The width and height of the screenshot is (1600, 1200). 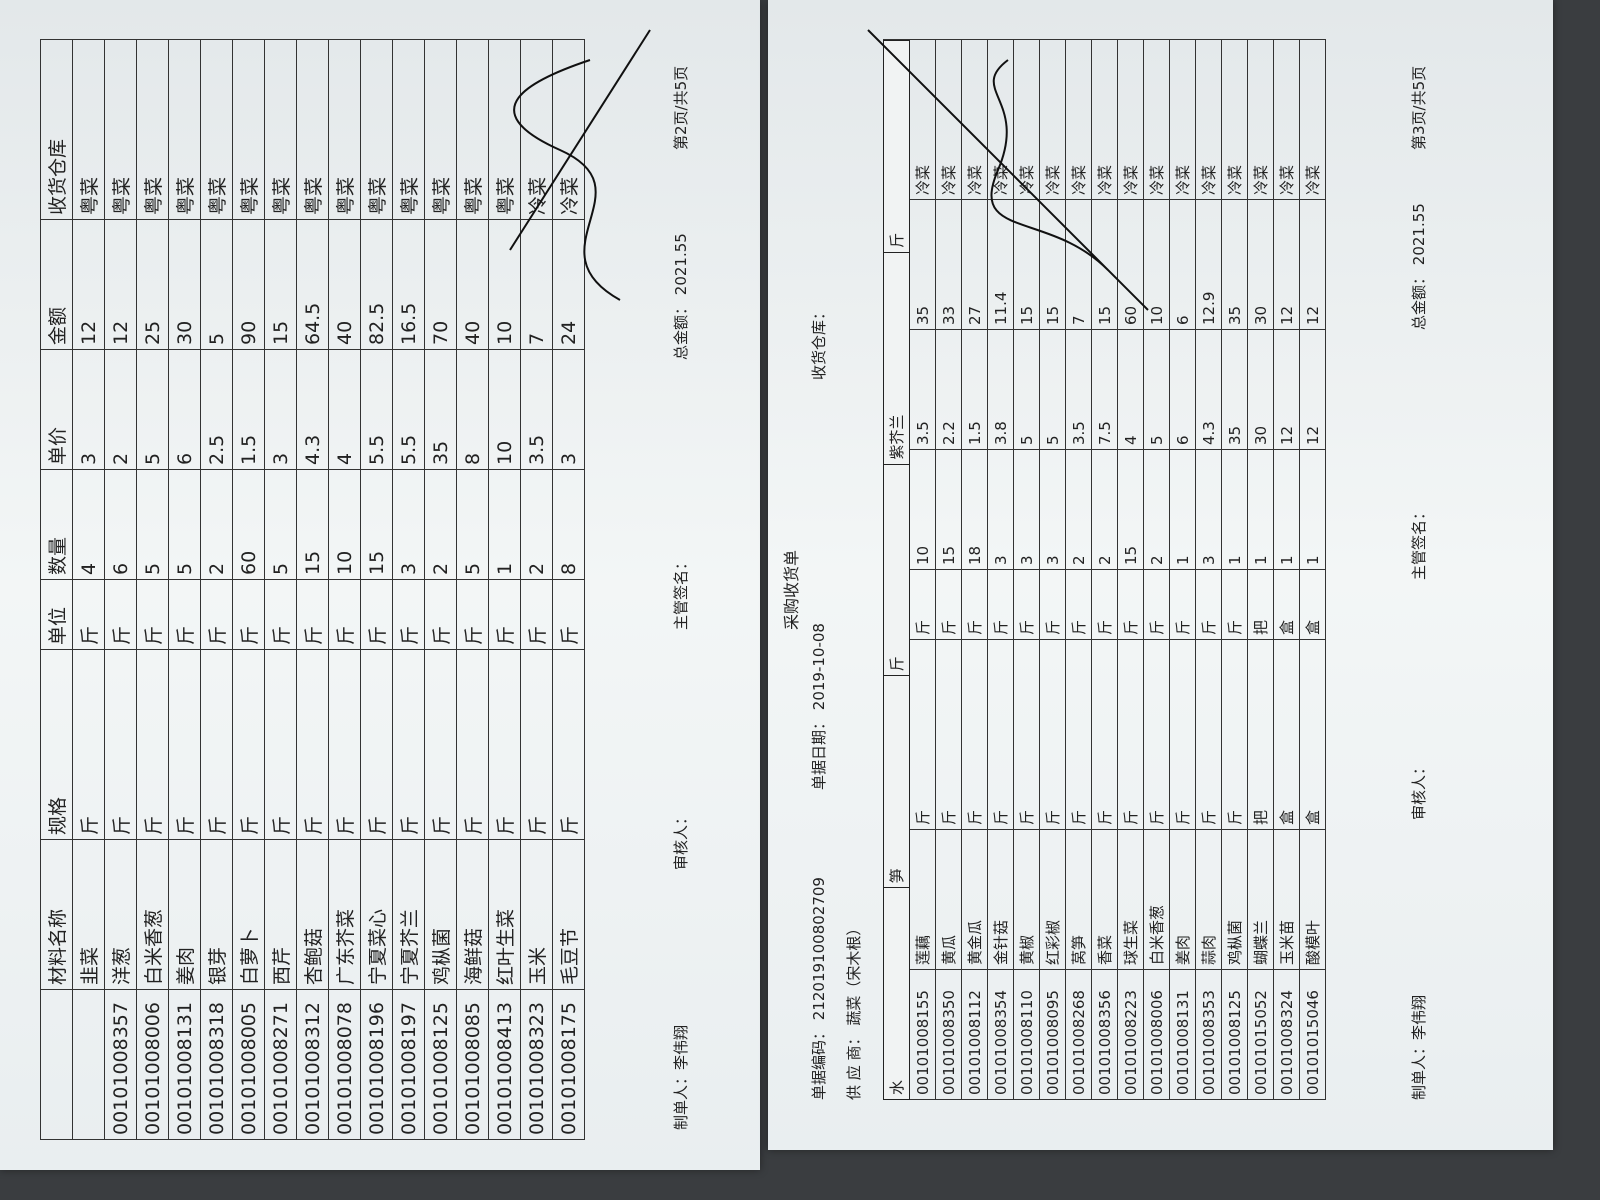 I want to click on cell: 25, so click(x=152, y=284).